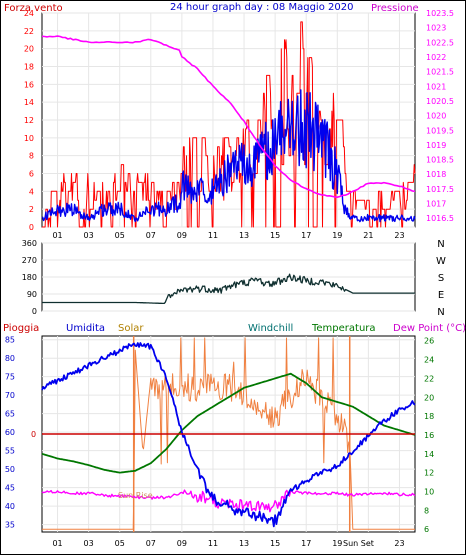 This screenshot has width=466, height=555. I want to click on pressure-tick-label: 1019, so click(436, 145).